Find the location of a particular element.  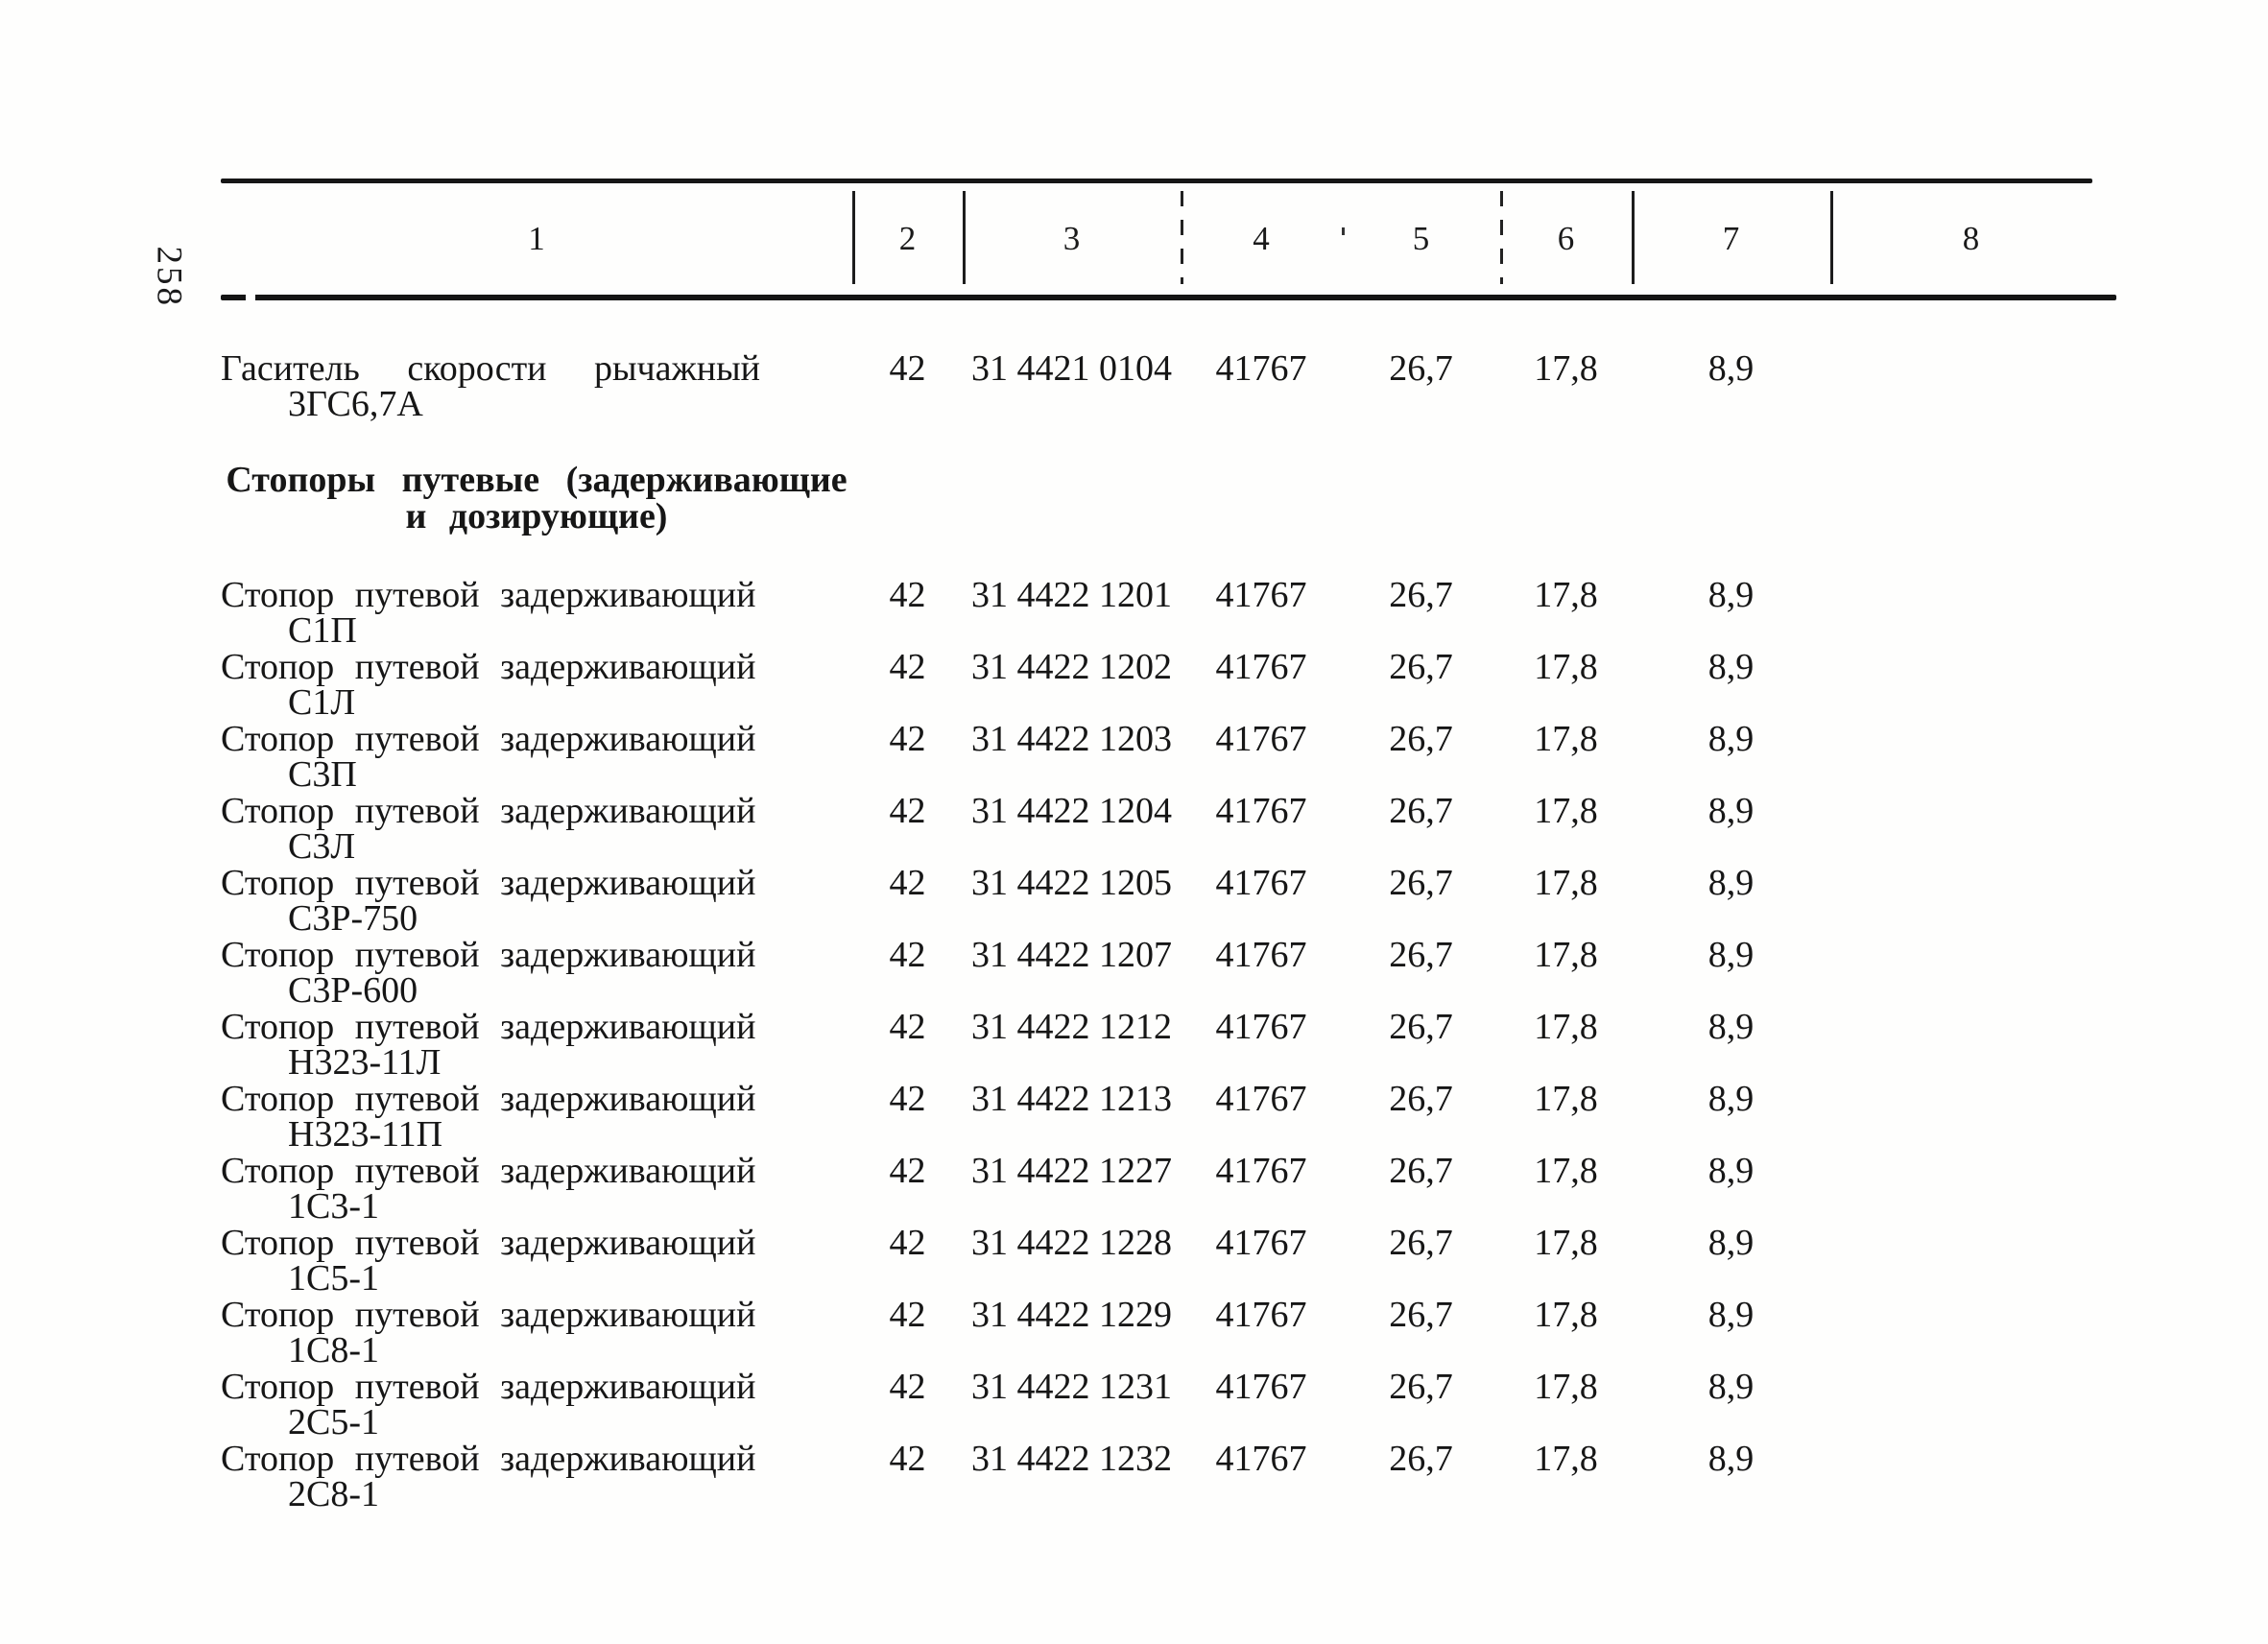

column-header-2: 2 is located at coordinates (907, 239).